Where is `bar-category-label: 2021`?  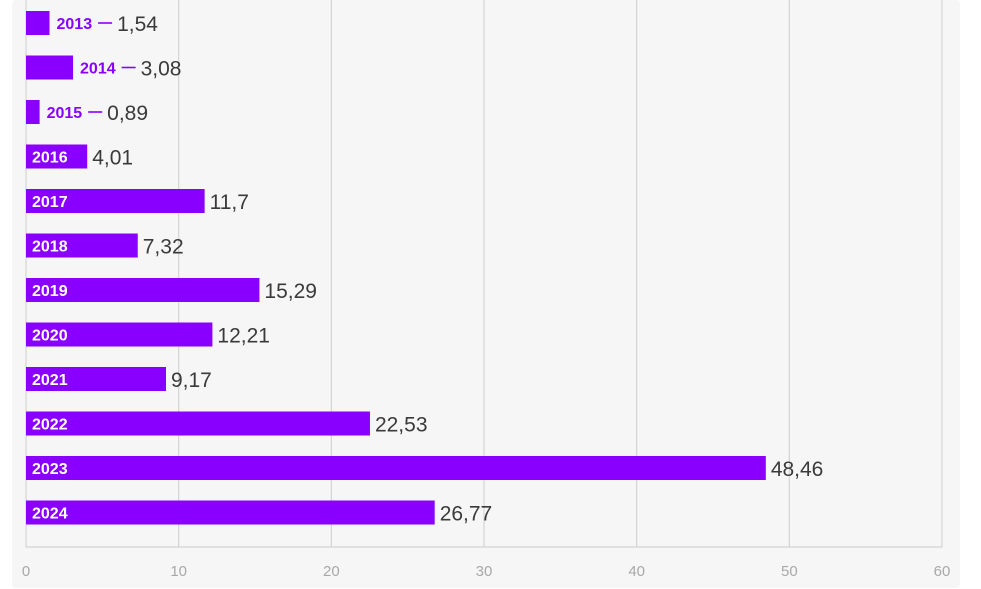 bar-category-label: 2021 is located at coordinates (50, 380).